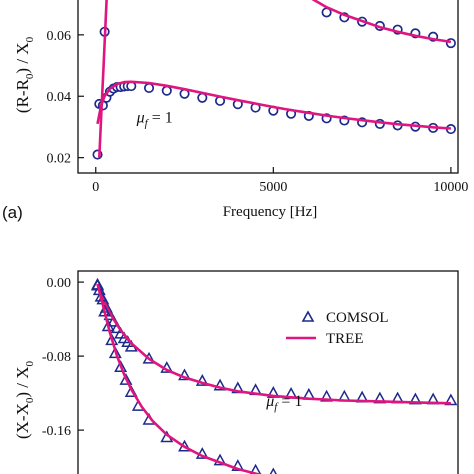  Describe the element at coordinates (56, 357) in the screenshot. I see `y-tick-label: -0.08` at that location.